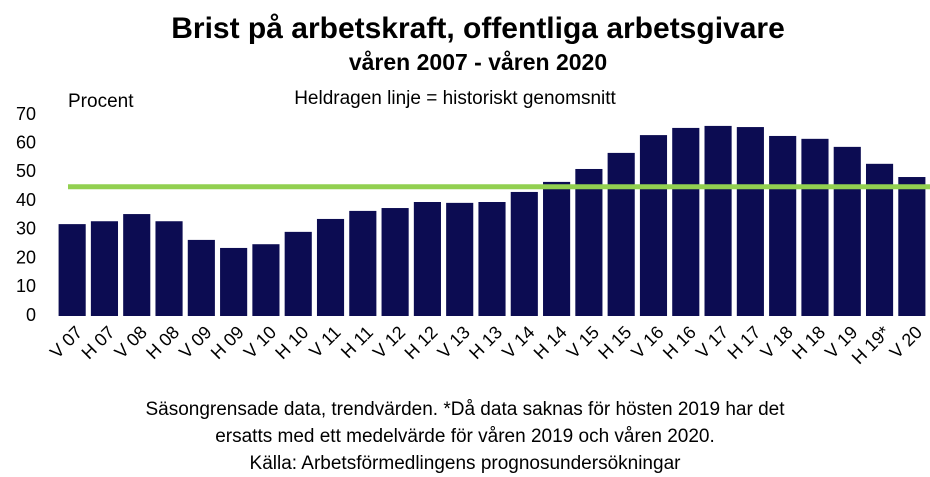  I want to click on x-tick-label: V 10, so click(260, 342).